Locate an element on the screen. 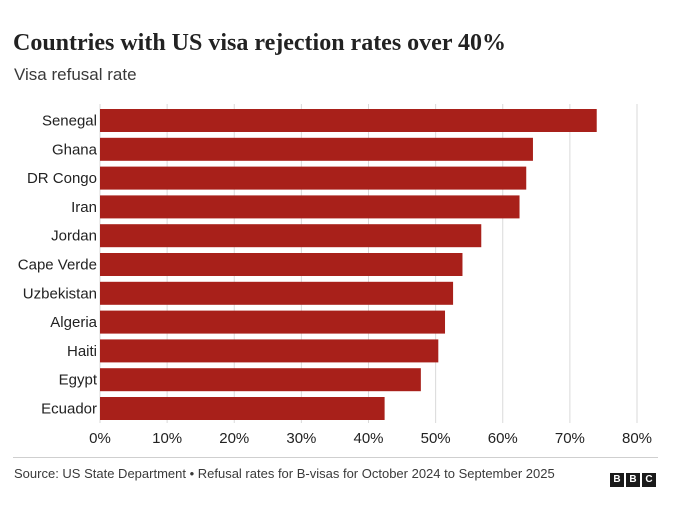 The width and height of the screenshot is (680, 519). bar-dr-congo is located at coordinates (313, 178).